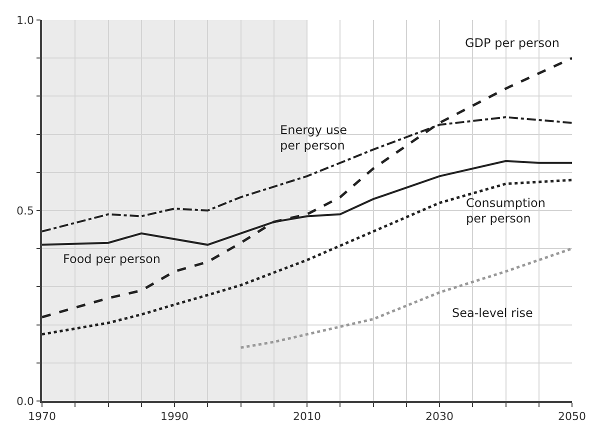 The image size is (598, 435). What do you see at coordinates (440, 416) in the screenshot?
I see `x-tick-label: 2030` at bounding box center [440, 416].